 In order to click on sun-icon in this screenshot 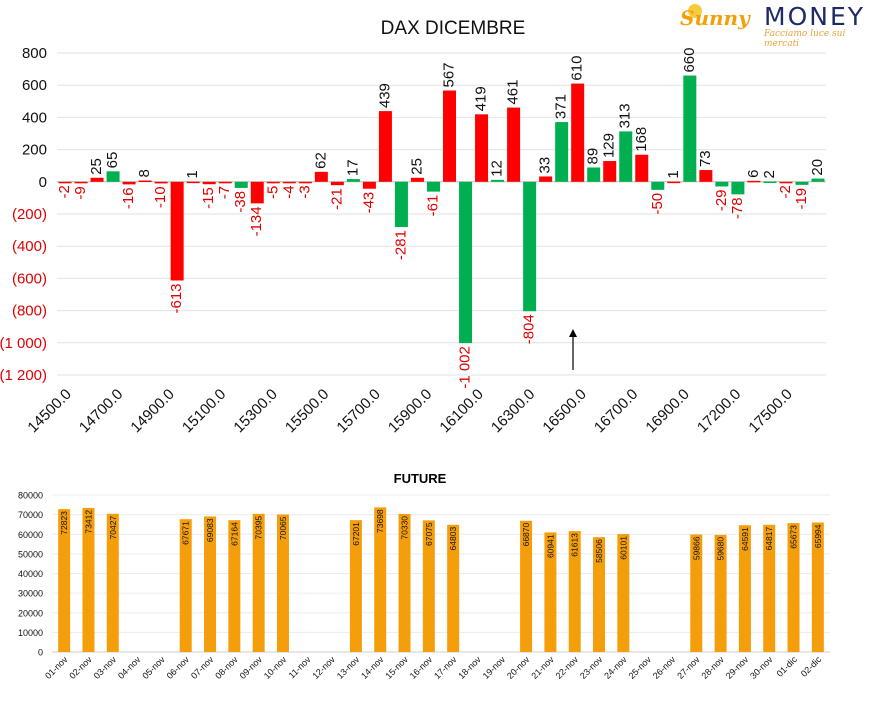, I will do `click(695, 11)`.